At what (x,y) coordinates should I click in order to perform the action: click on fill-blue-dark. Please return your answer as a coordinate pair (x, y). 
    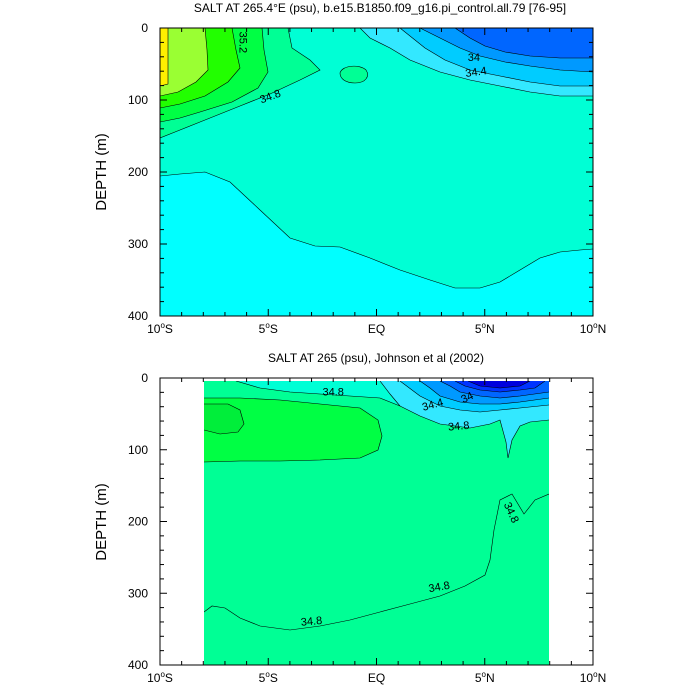
    Looking at the image, I should click on (524, 43).